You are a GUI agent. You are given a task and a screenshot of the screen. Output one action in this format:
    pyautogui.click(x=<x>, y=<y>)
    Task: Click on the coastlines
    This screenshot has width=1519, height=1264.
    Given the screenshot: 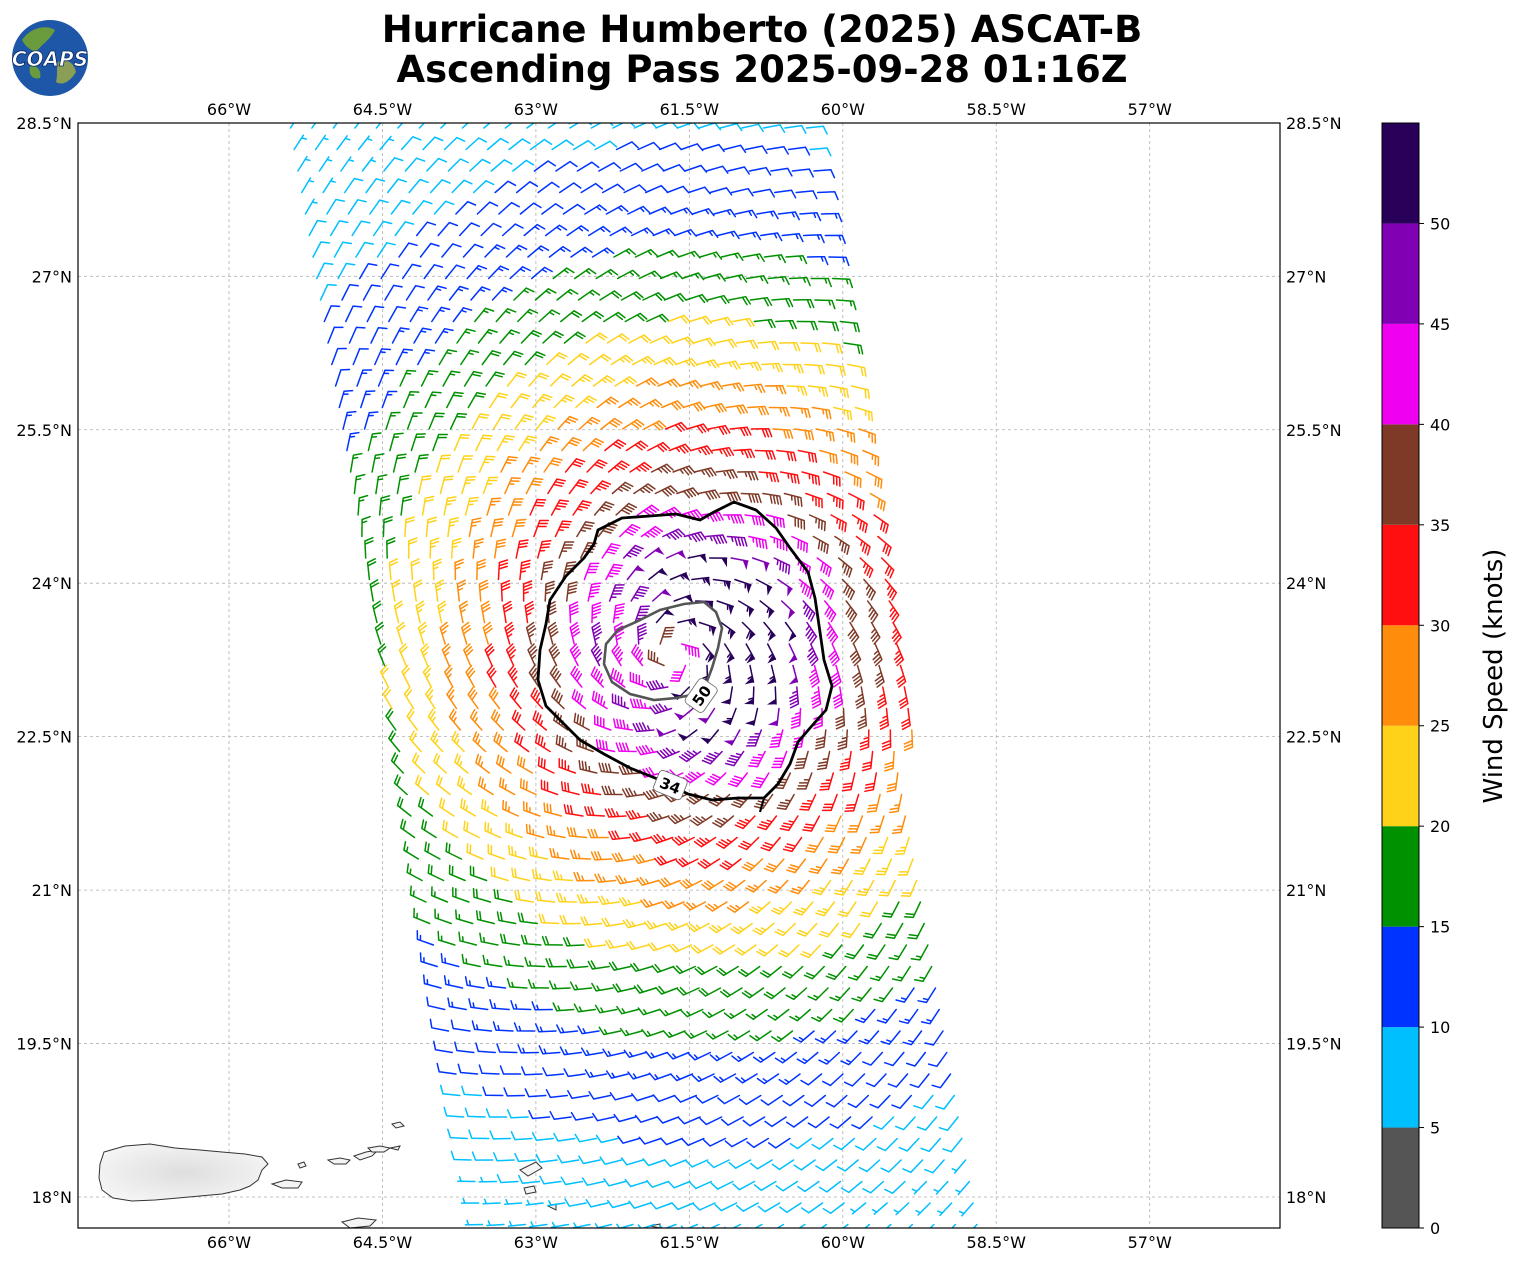 What is the action you would take?
    pyautogui.click(x=379, y=1174)
    